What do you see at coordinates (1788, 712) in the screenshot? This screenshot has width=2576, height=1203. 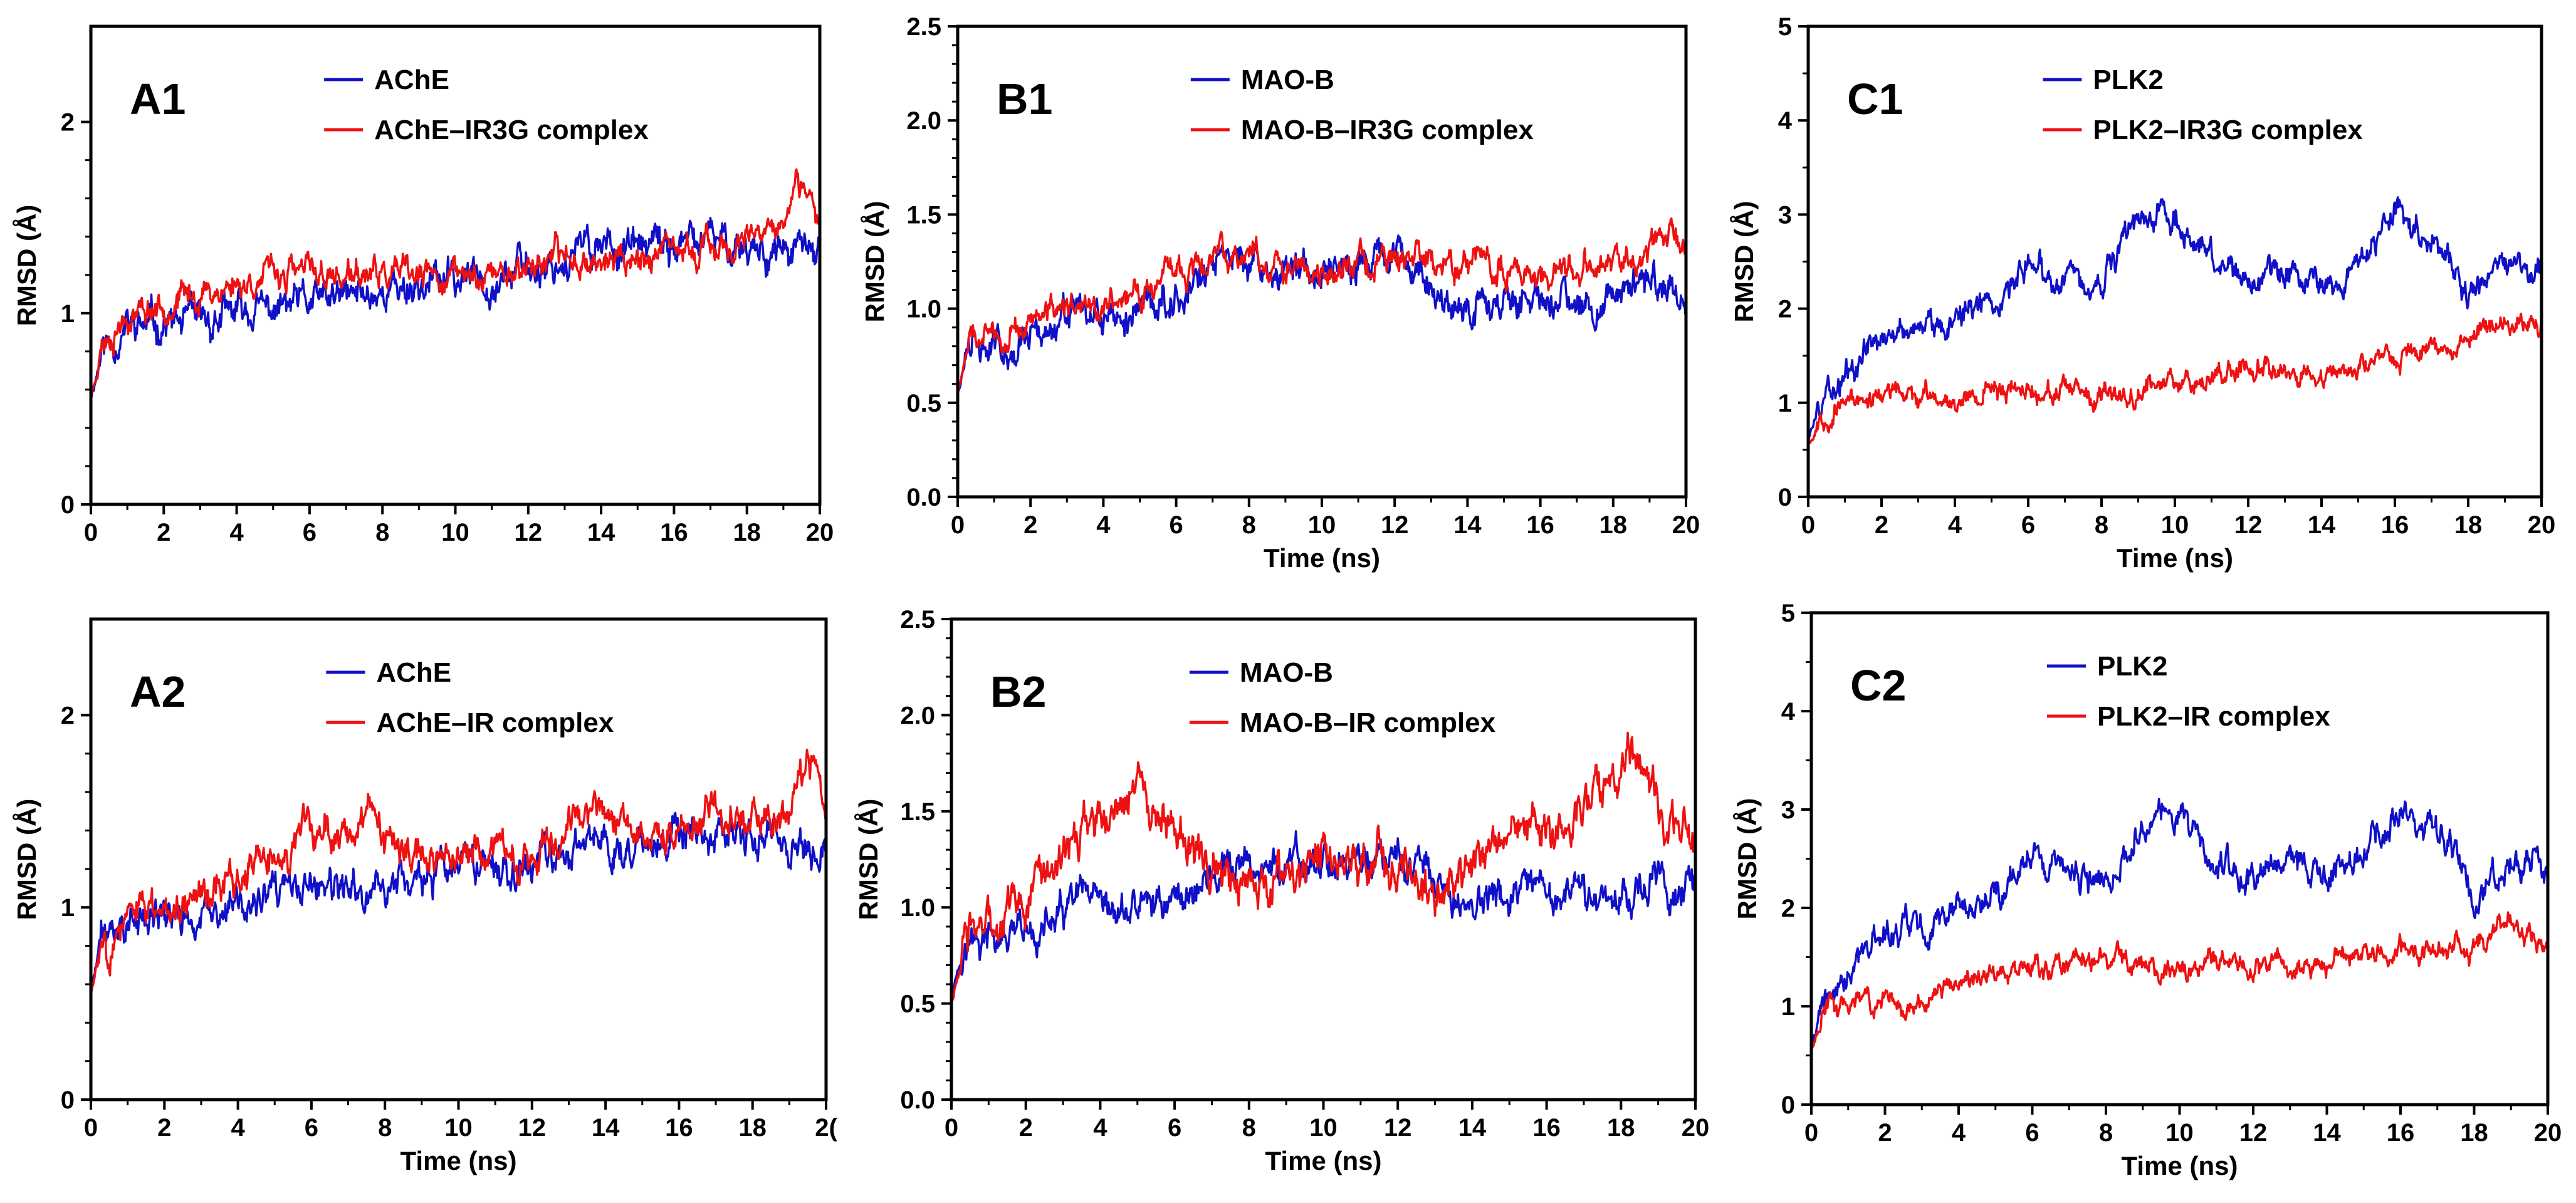 I see `y-tick-label: 4` at bounding box center [1788, 712].